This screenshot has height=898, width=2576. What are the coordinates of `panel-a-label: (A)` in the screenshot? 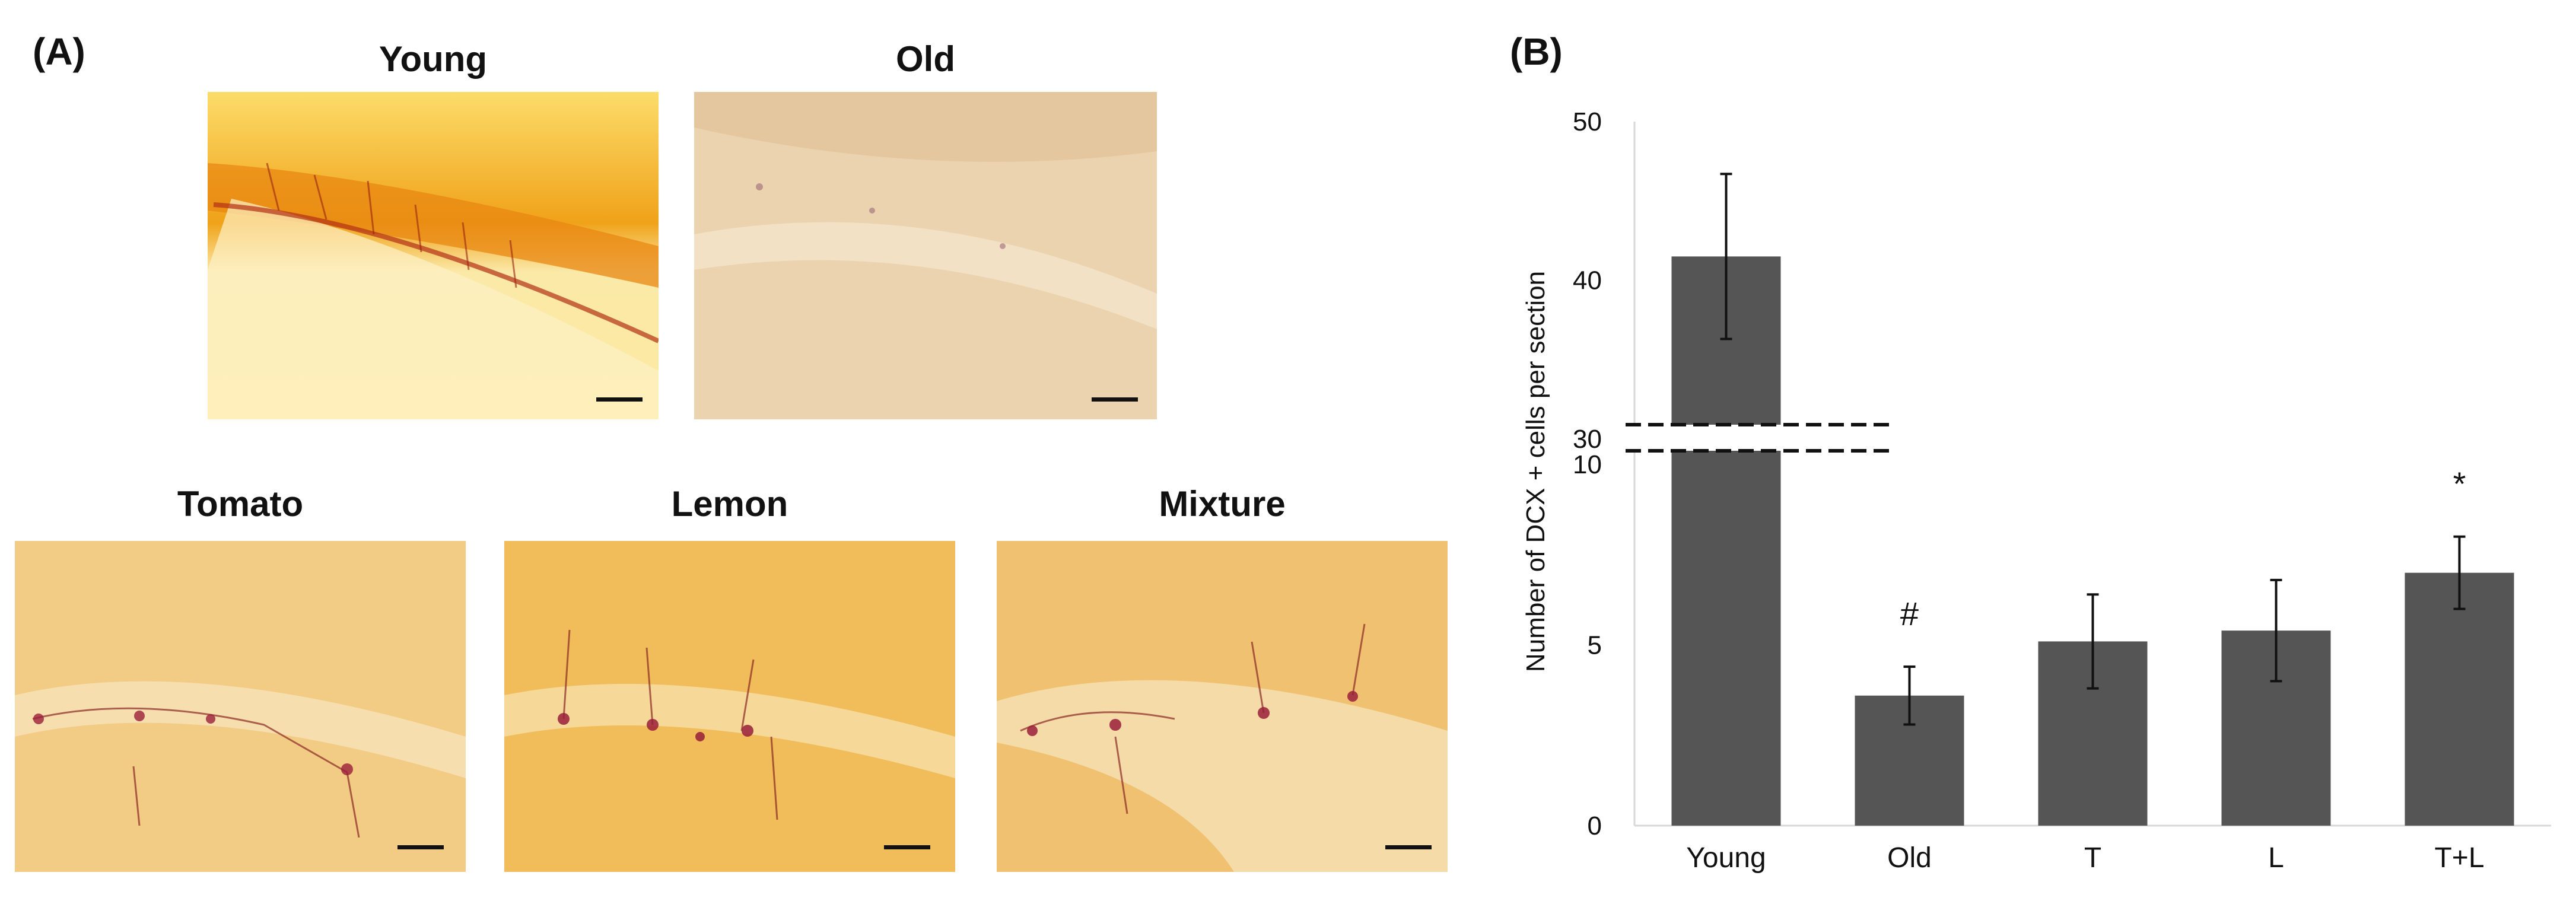 It's located at (59, 51).